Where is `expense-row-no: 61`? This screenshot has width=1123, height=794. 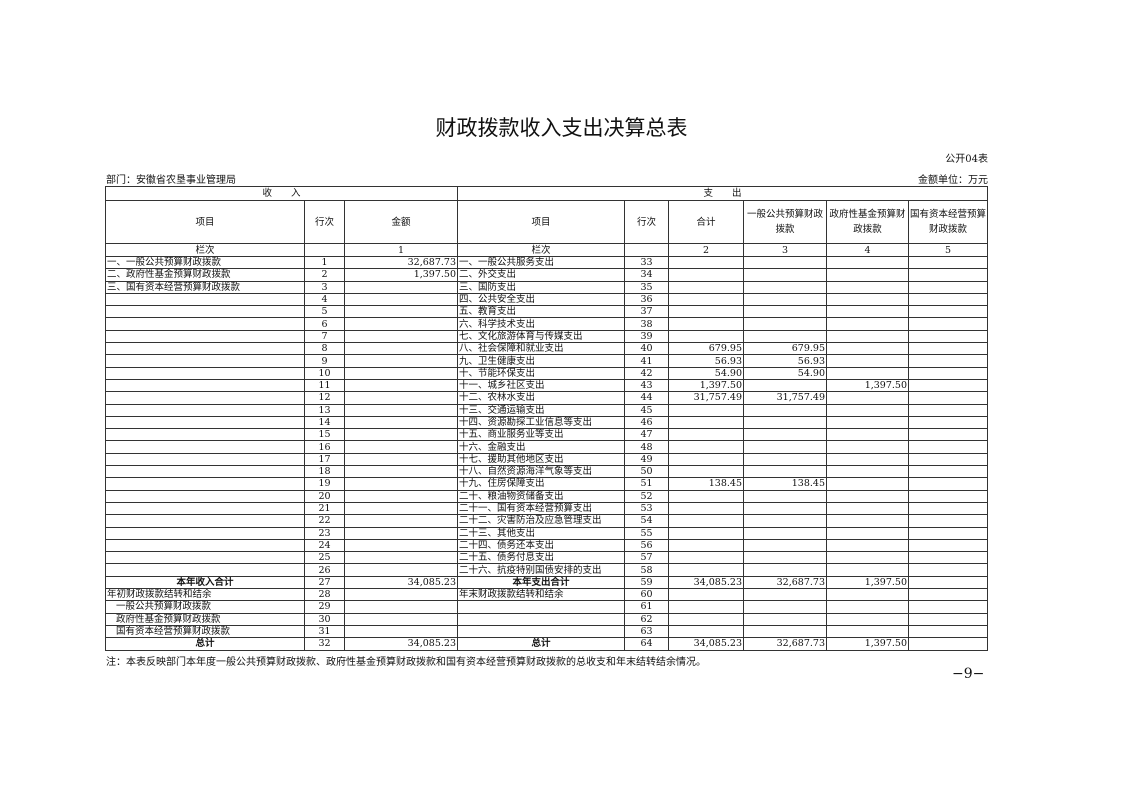
expense-row-no: 61 is located at coordinates (646, 607).